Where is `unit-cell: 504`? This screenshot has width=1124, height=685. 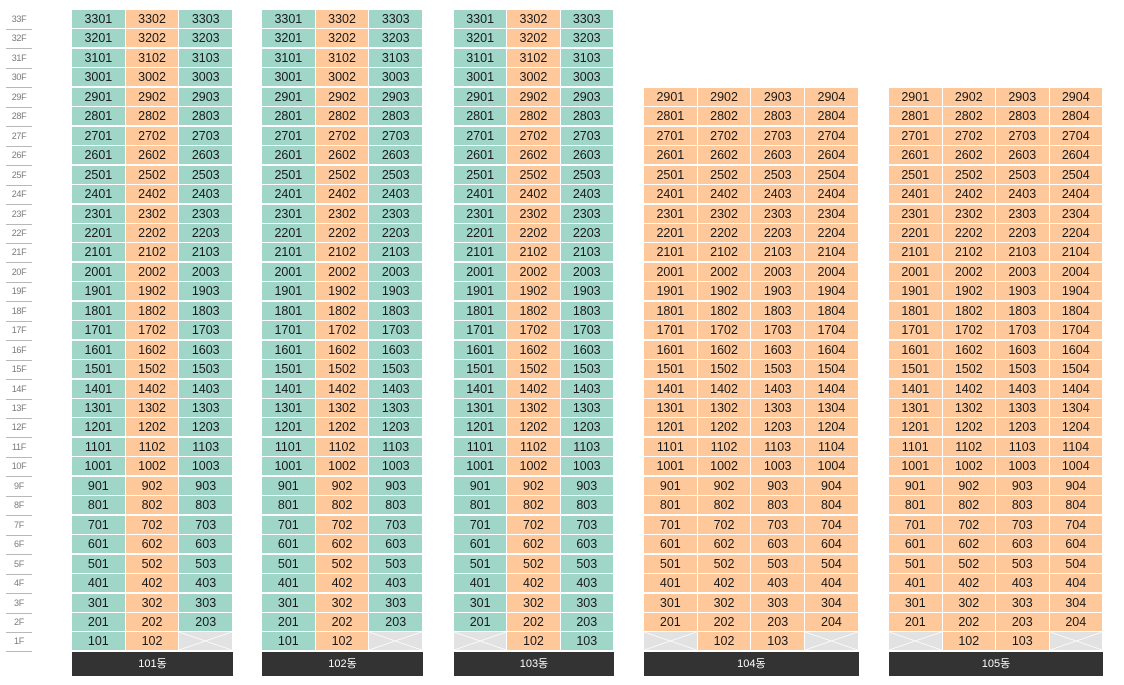
unit-cell: 504 is located at coordinates (1076, 564).